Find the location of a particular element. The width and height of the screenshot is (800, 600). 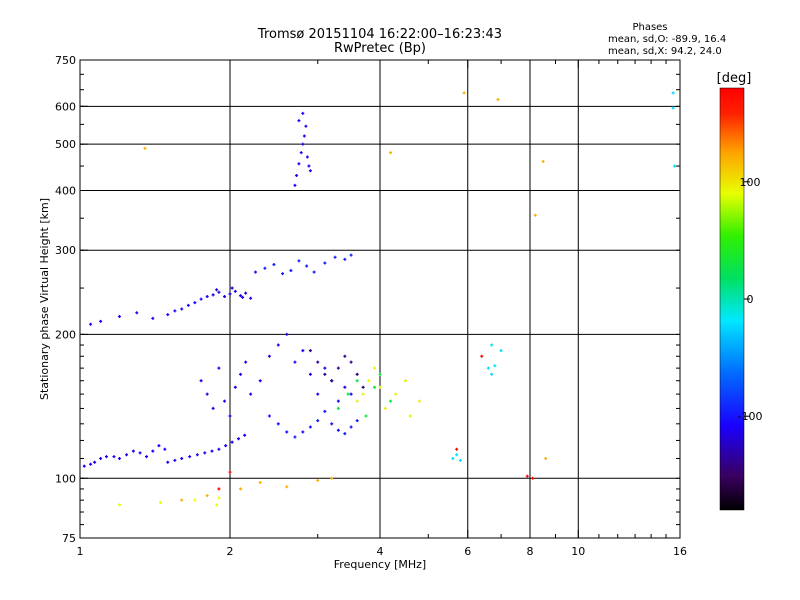

x-tick-label: 2 is located at coordinates (230, 551).